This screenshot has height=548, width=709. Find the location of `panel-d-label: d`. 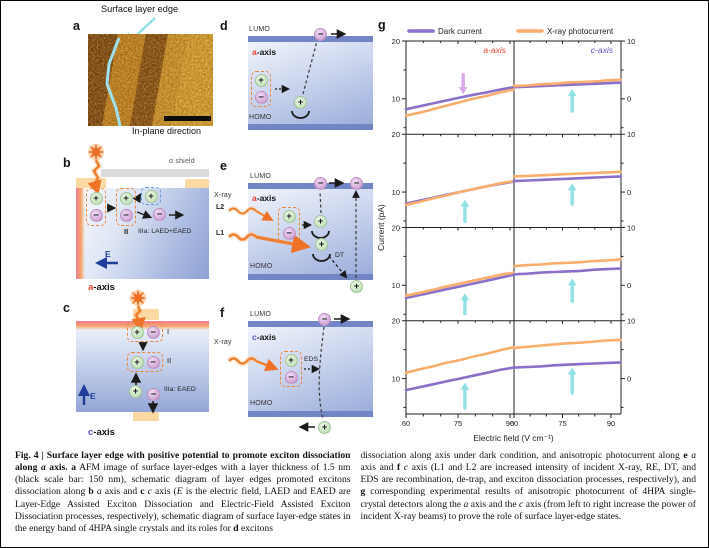

panel-d-label: d is located at coordinates (224, 26).